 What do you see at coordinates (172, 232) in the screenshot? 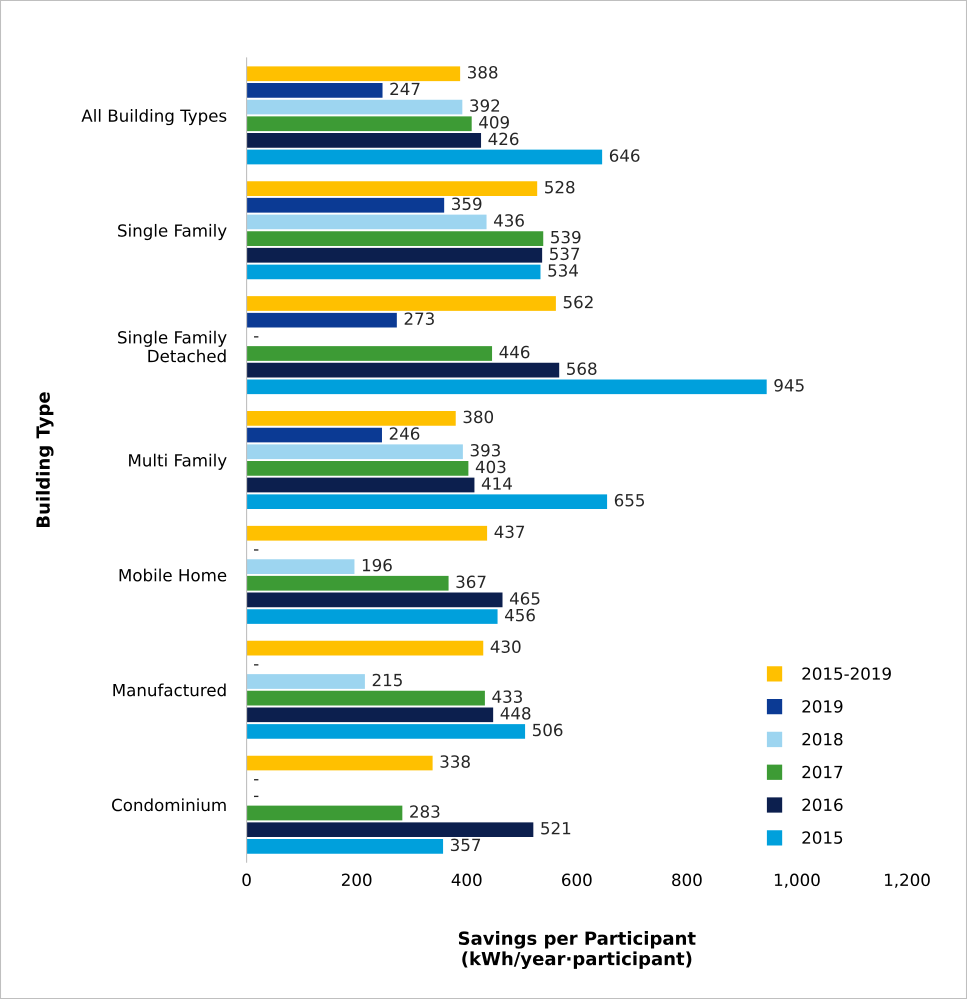
I see `y-tick-label: Single Family` at bounding box center [172, 232].